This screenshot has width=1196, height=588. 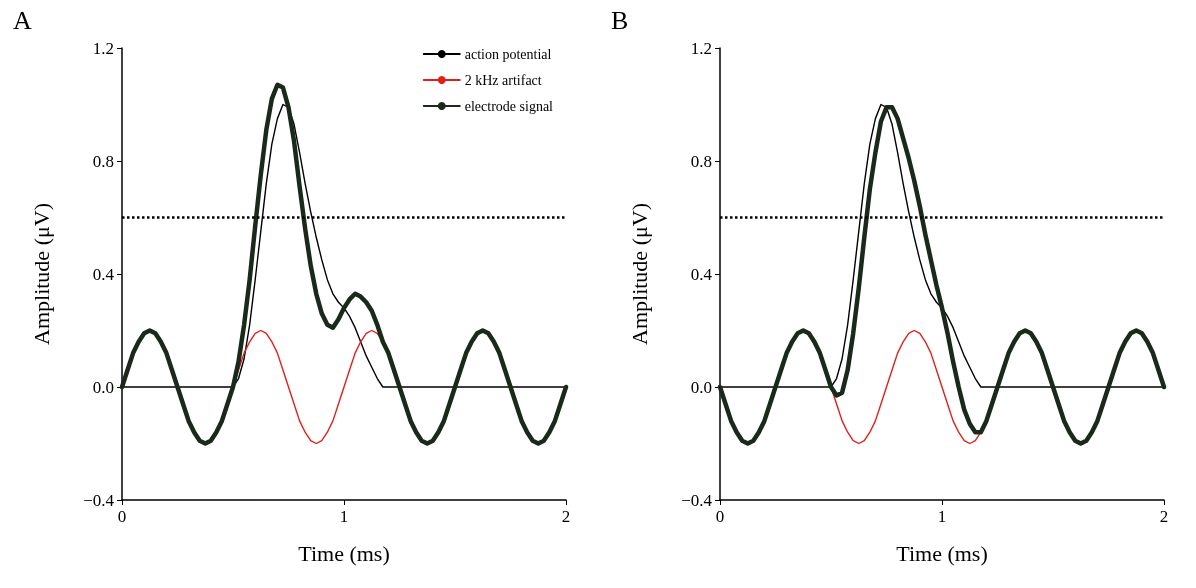 I want to click on line-series, so click(x=906, y=387).